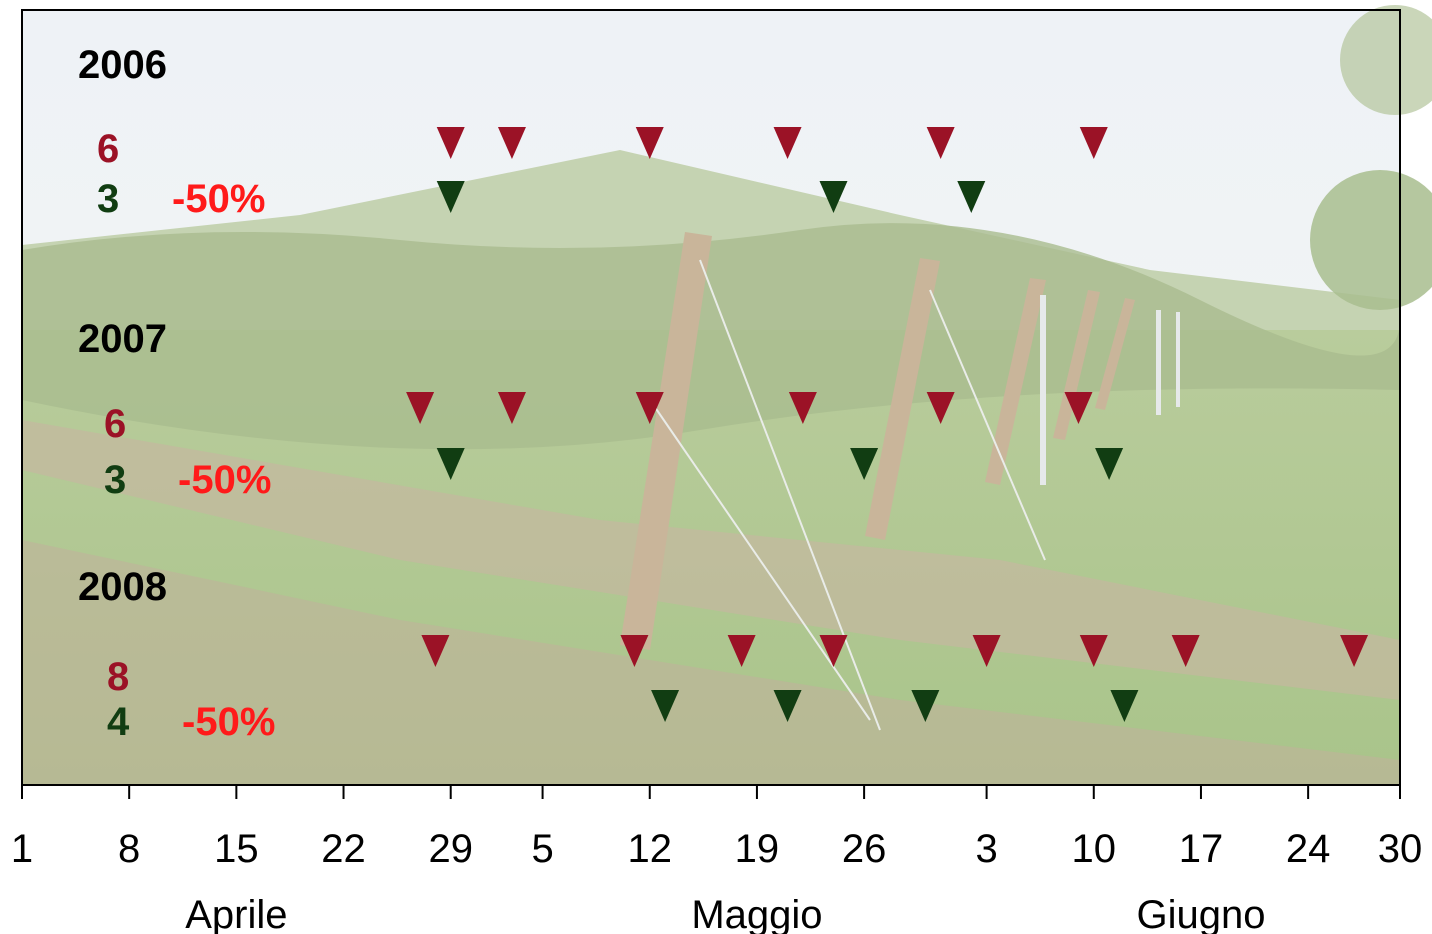  I want to click on x-tick-label: 12, so click(650, 849).